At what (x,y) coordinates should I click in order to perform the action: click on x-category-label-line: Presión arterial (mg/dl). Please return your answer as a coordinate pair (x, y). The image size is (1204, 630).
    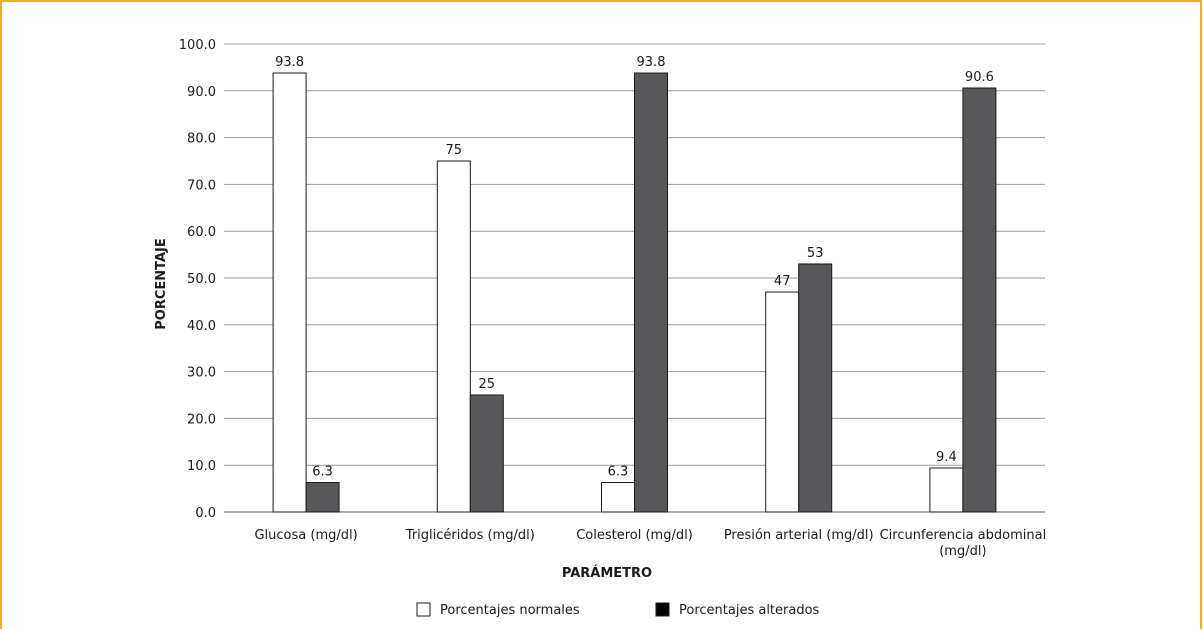
    Looking at the image, I should click on (799, 535).